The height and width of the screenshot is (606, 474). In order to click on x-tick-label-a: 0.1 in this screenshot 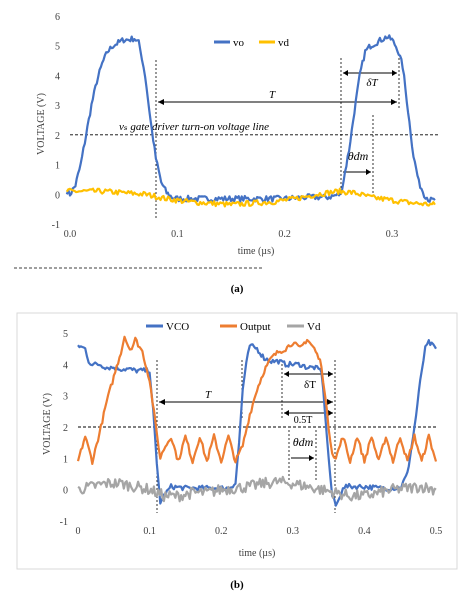, I will do `click(177, 234)`.